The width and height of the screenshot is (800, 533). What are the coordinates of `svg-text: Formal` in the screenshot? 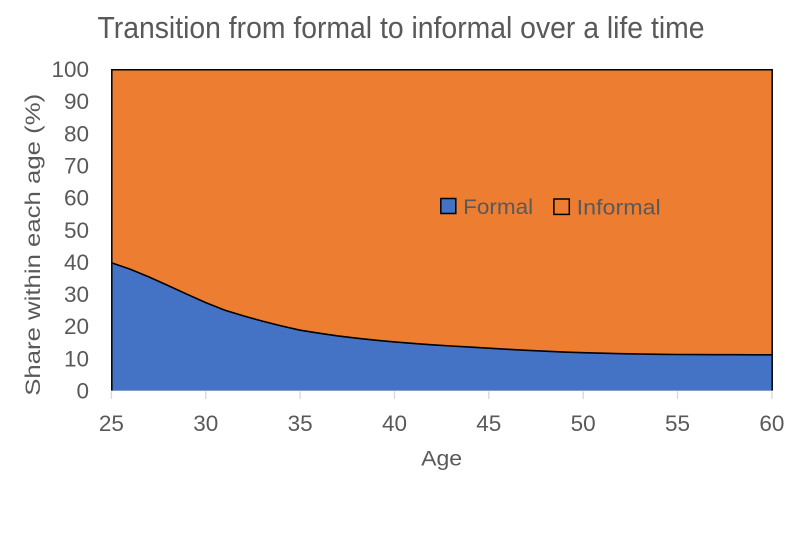 It's located at (498, 207).